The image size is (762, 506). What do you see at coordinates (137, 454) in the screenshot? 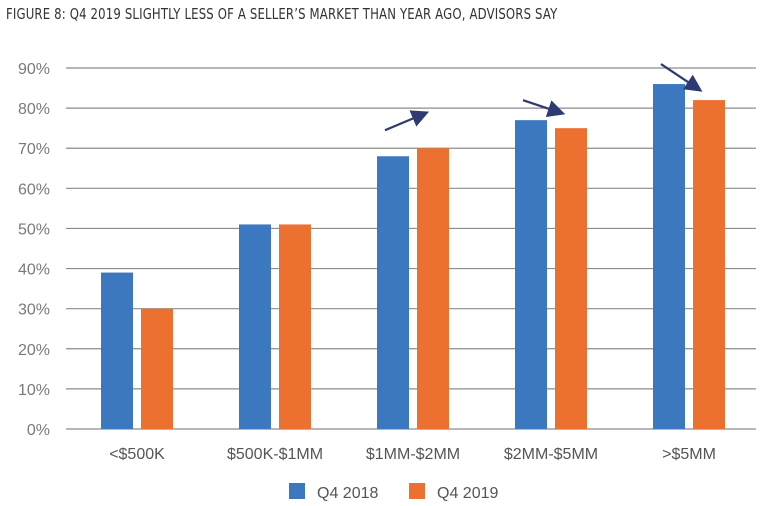
I see `x-tick-label: <$500K` at bounding box center [137, 454].